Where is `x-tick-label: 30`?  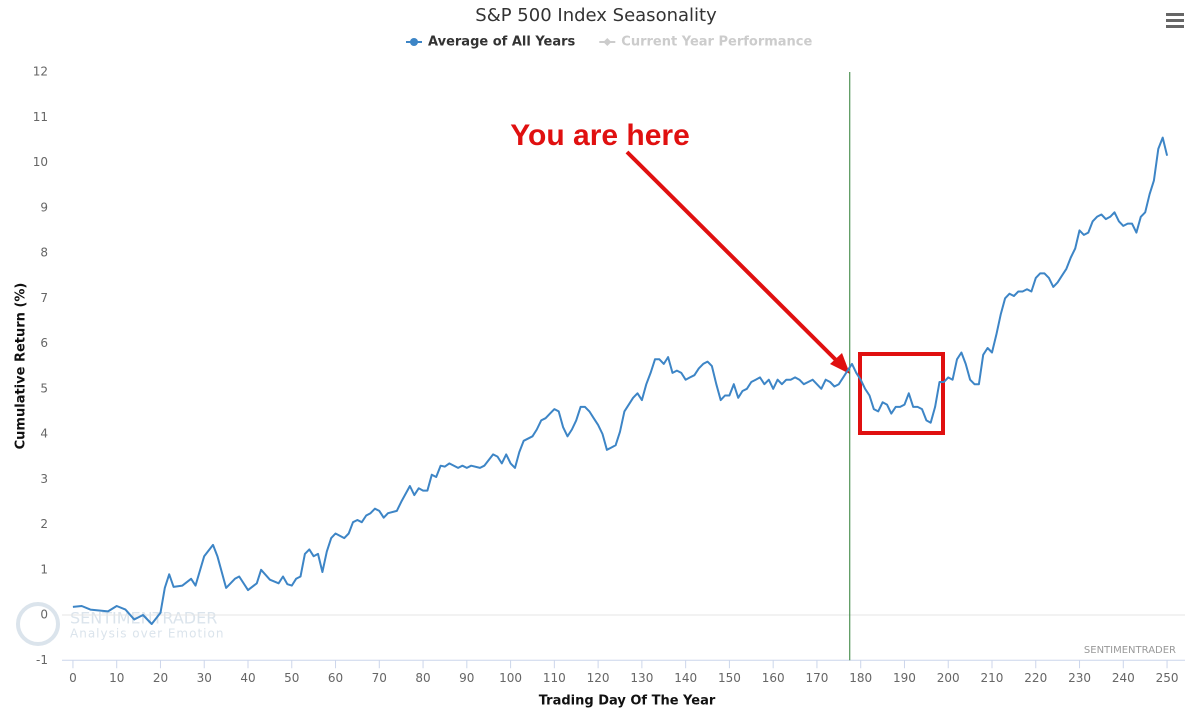
x-tick-label: 30 is located at coordinates (204, 678).